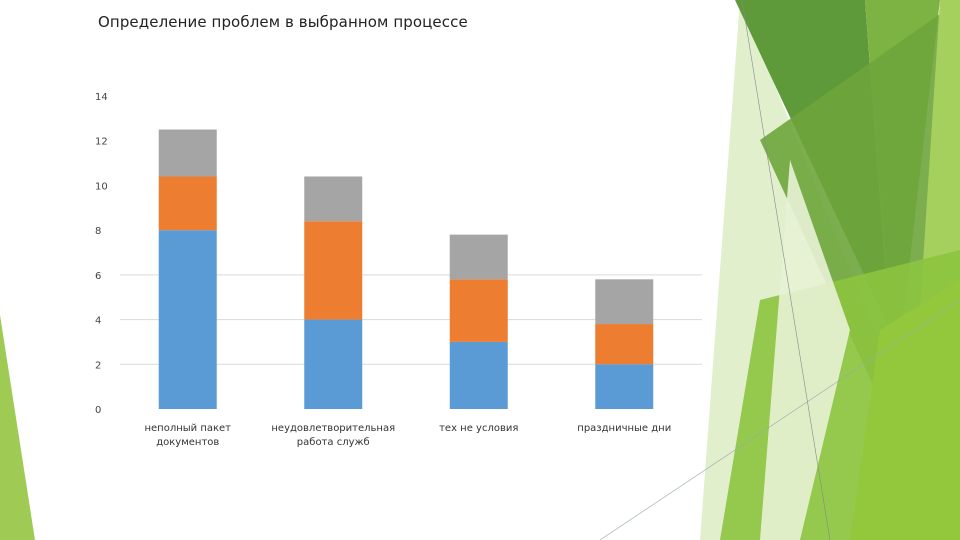  Describe the element at coordinates (98, 365) in the screenshot. I see `y-tick-label: 2` at that location.